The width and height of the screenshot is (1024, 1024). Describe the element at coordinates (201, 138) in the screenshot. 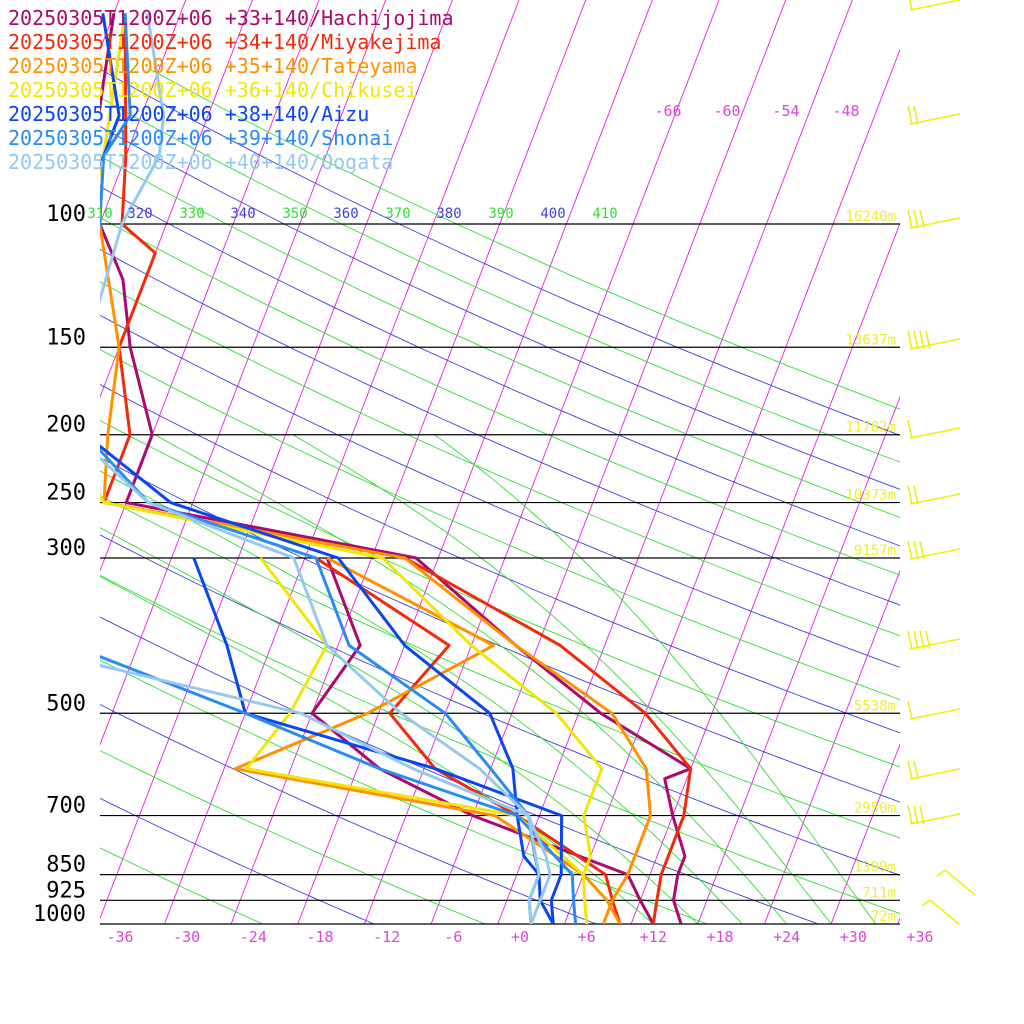

I see `legend-entry: 20250305T1200Z+06 +39+140/Shonai` at that location.